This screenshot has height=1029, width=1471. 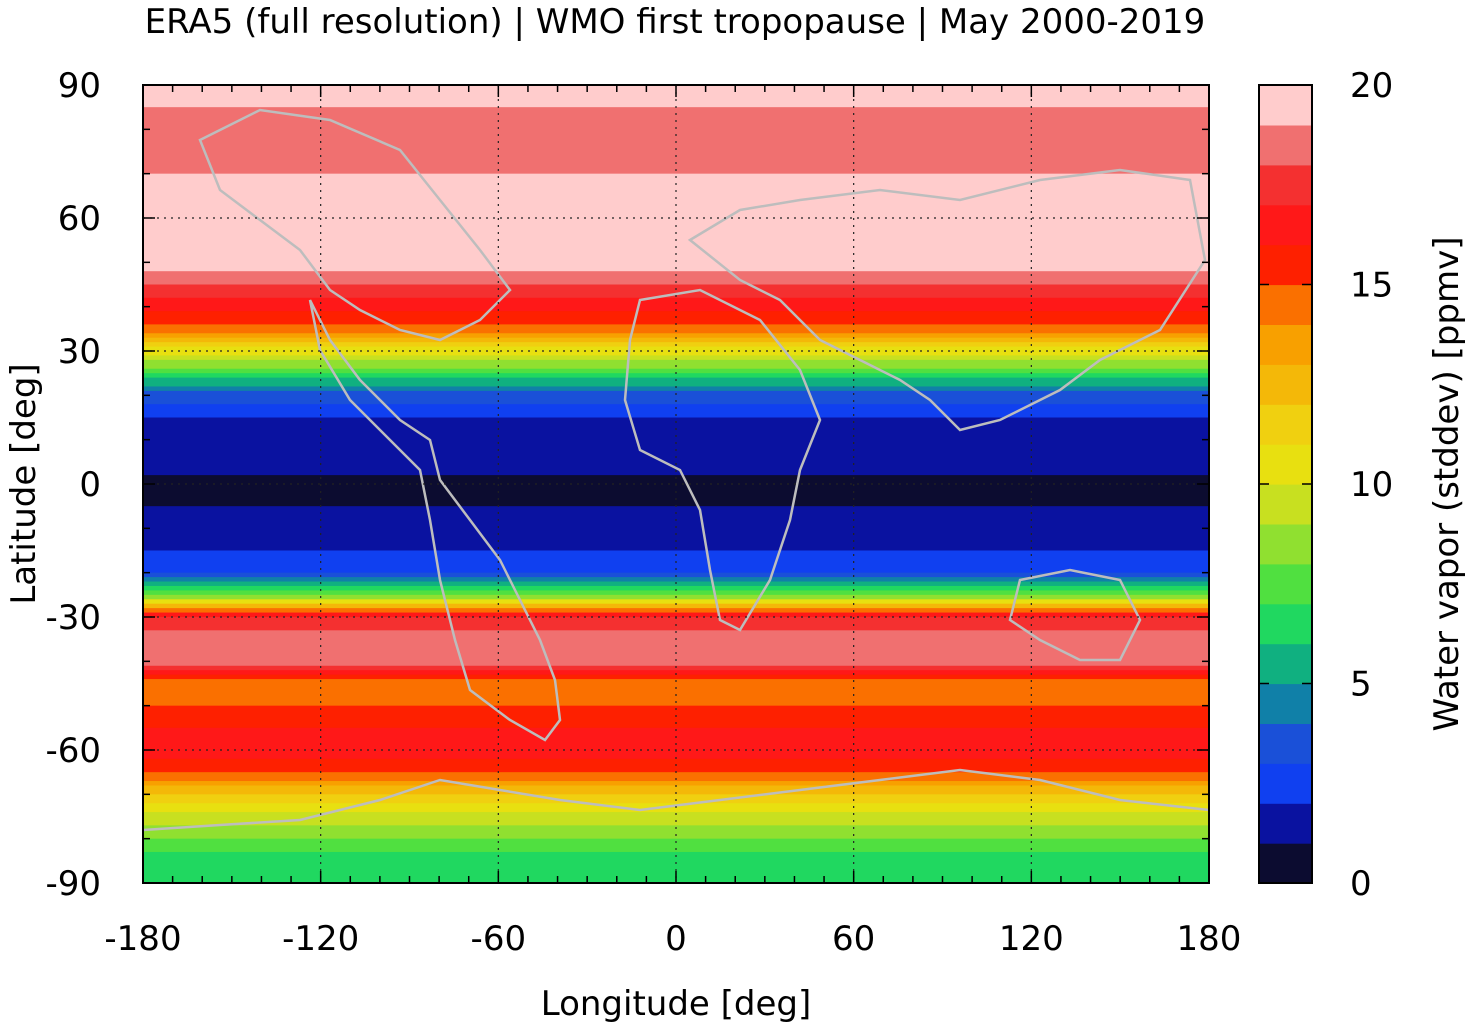 I want to click on x-tick-label: 60, so click(x=853, y=939).